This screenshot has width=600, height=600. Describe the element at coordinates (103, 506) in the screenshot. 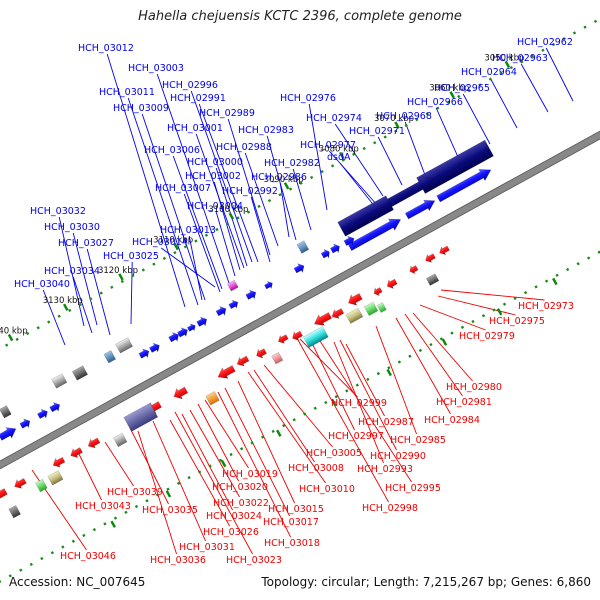

I see `gene-label-minus: HCH_03043` at that location.